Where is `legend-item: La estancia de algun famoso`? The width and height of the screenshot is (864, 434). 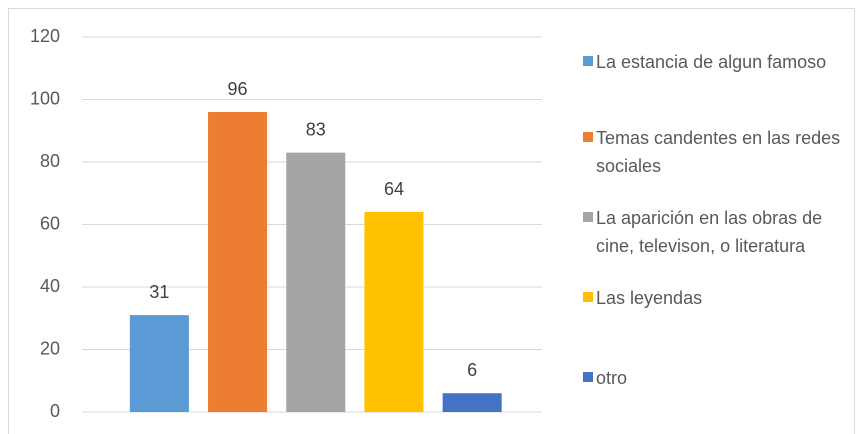 legend-item: La estancia de algun famoso is located at coordinates (713, 62).